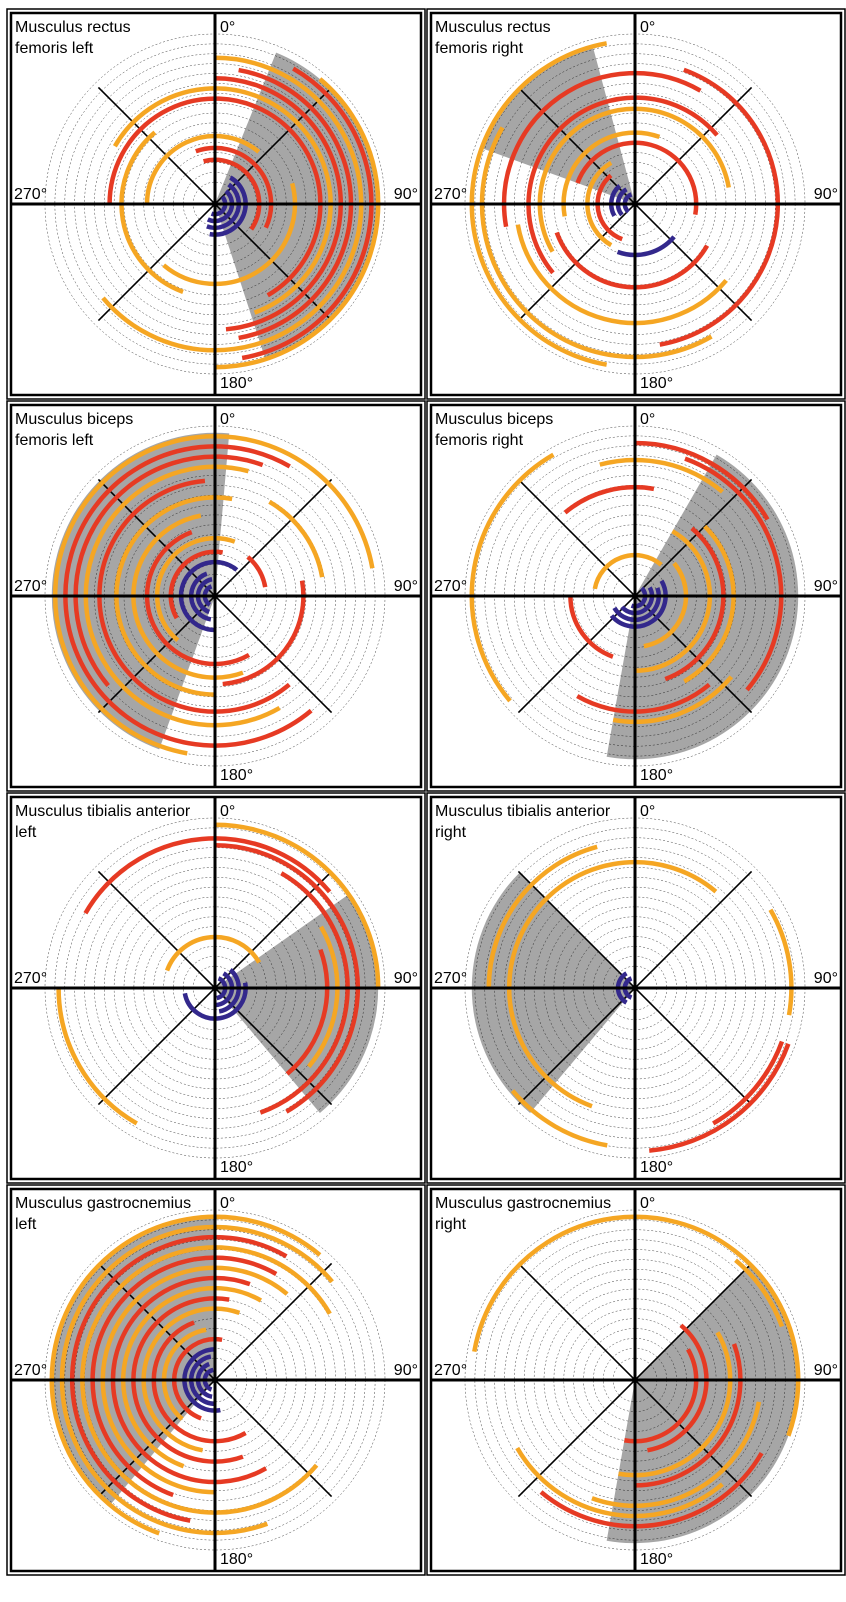 This screenshot has height=1602, width=846. Describe the element at coordinates (493, 38) in the screenshot. I see `panel-title: Musculus rectus femoris right` at that location.